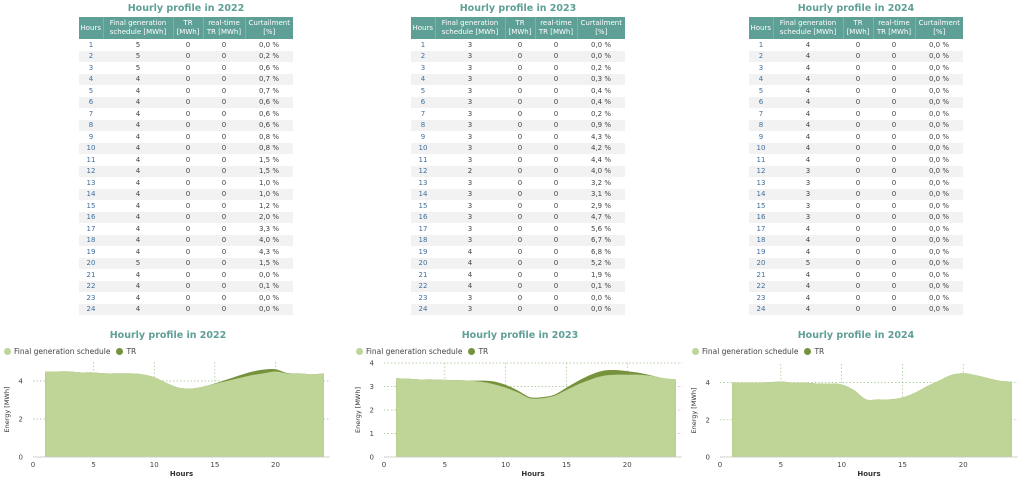 This screenshot has width=1024, height=477. What do you see at coordinates (761, 251) in the screenshot?
I see `hour-cell: 19` at bounding box center [761, 251].